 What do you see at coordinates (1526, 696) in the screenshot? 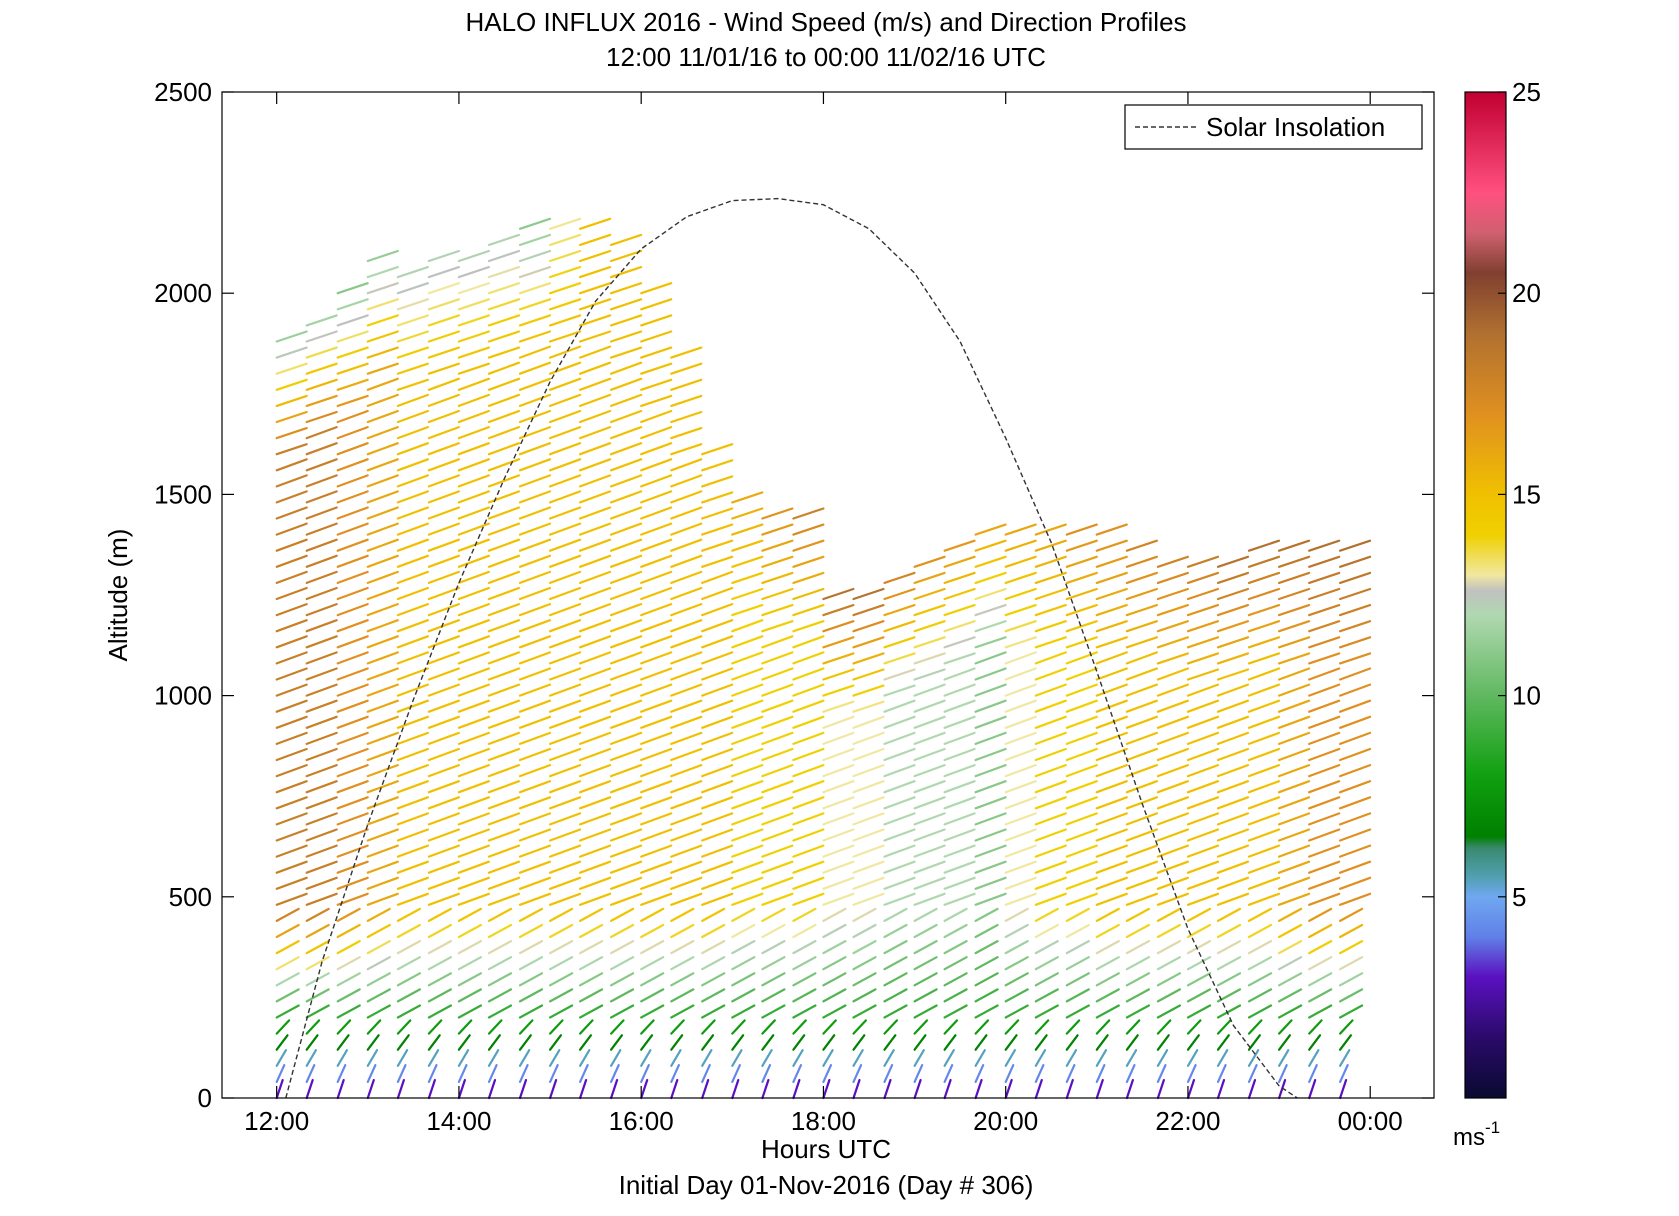
I see `colorbar-tick-label: 10` at bounding box center [1526, 696].